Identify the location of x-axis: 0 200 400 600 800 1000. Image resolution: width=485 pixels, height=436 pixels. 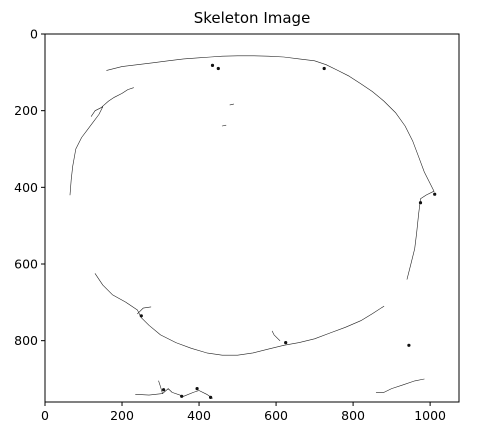
(243, 412).